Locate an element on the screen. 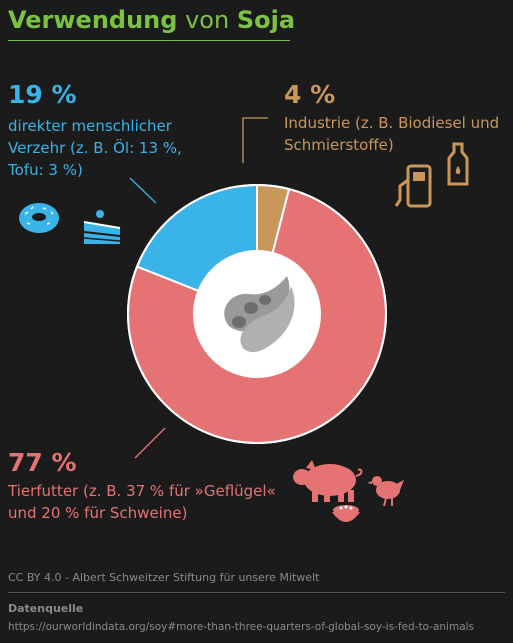  feed-leader-line is located at coordinates (150, 443).